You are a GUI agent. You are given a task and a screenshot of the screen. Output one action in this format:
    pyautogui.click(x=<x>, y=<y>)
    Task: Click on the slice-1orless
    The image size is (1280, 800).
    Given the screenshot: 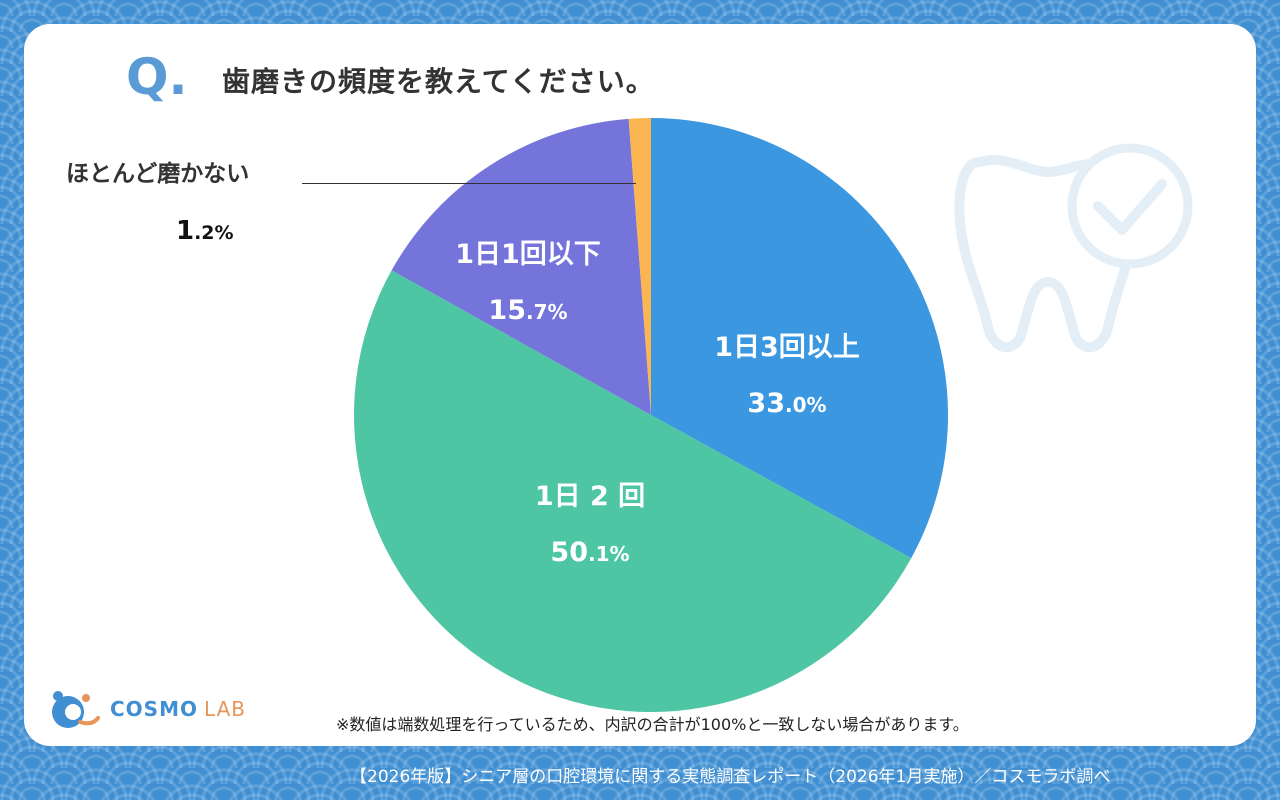 What is the action you would take?
    pyautogui.click(x=521, y=266)
    